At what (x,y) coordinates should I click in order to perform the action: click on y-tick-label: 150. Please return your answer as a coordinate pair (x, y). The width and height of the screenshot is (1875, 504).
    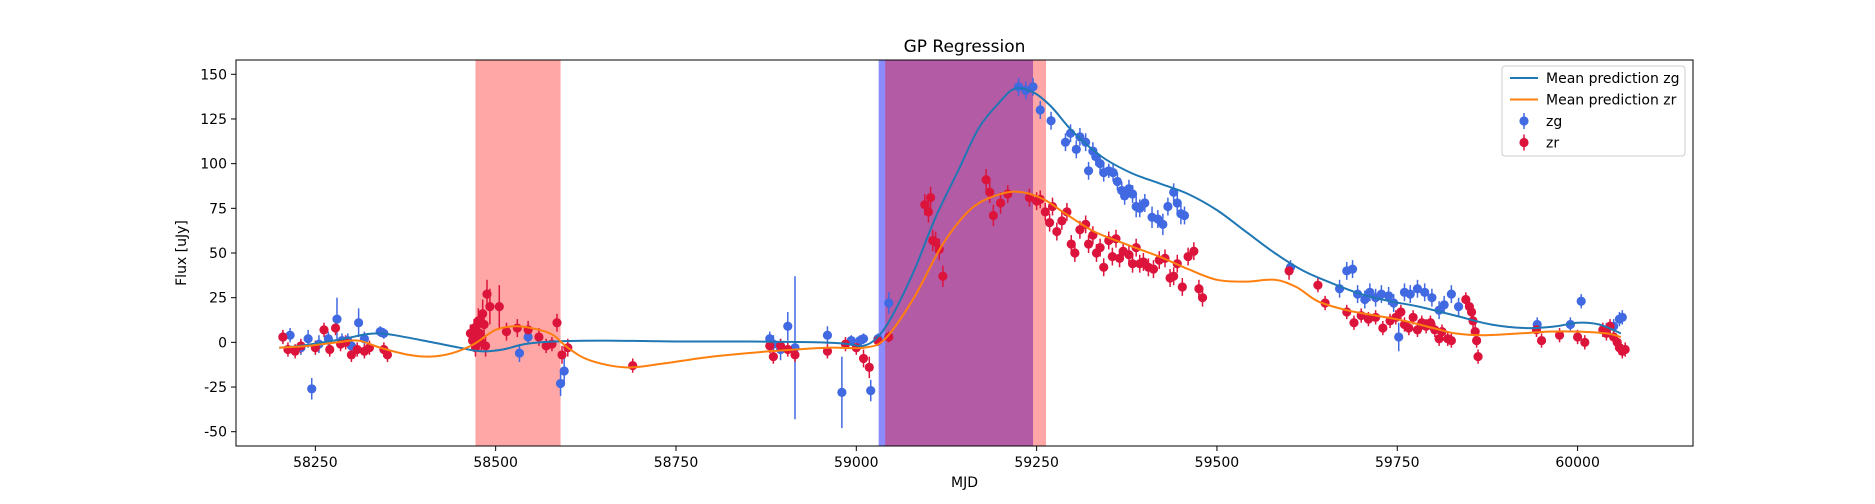
    Looking at the image, I should click on (213, 75).